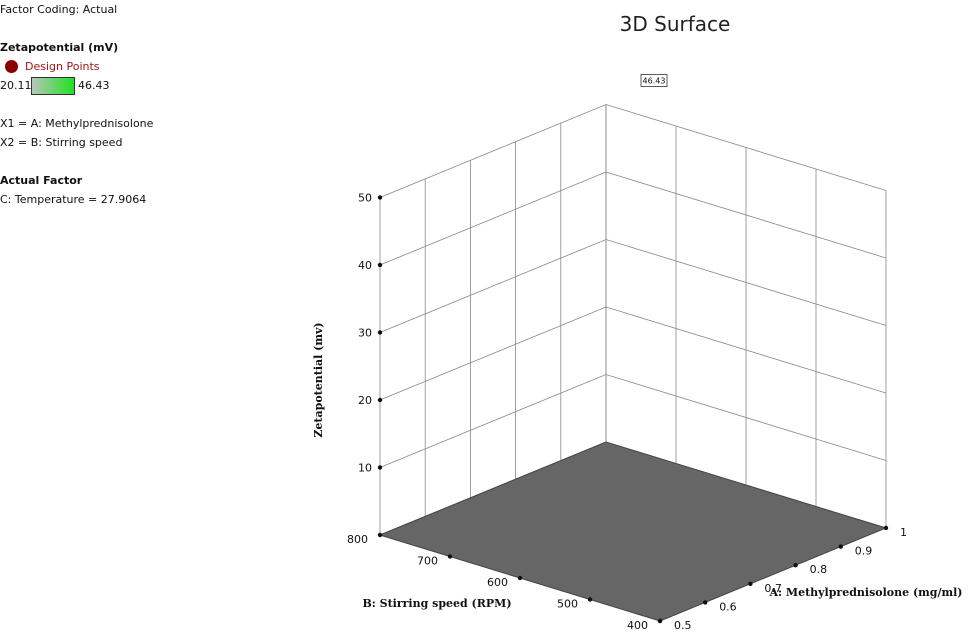  What do you see at coordinates (903, 532) in the screenshot?
I see `x-tick-label: 1` at bounding box center [903, 532].